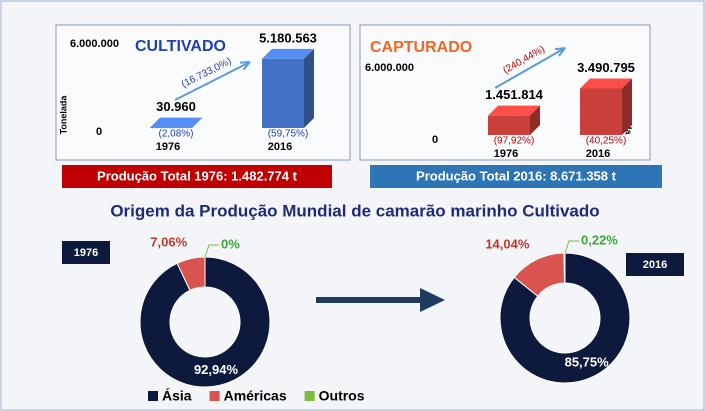 This screenshot has width=705, height=411. Describe the element at coordinates (176, 106) in the screenshot. I see `value-label: 30.960` at that location.